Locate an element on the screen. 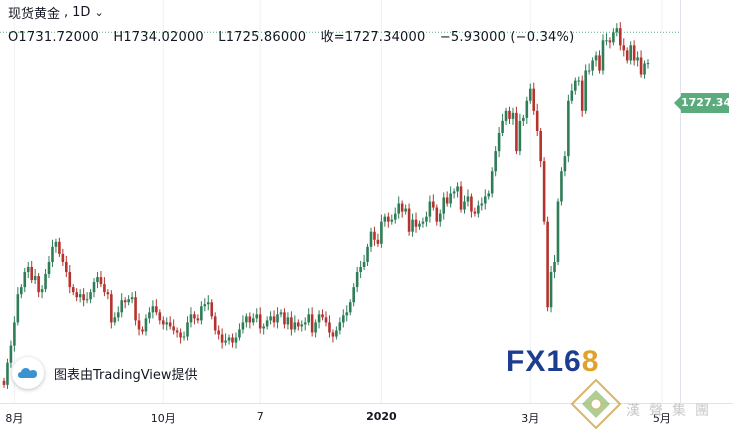  change-value: −5.93000 (−0.34%) is located at coordinates (507, 37).